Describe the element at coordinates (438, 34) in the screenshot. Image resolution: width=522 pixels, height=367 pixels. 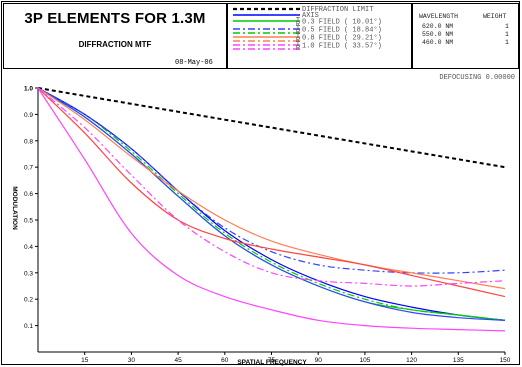
I see `wavelength-2: 550.0 NM` at that location.